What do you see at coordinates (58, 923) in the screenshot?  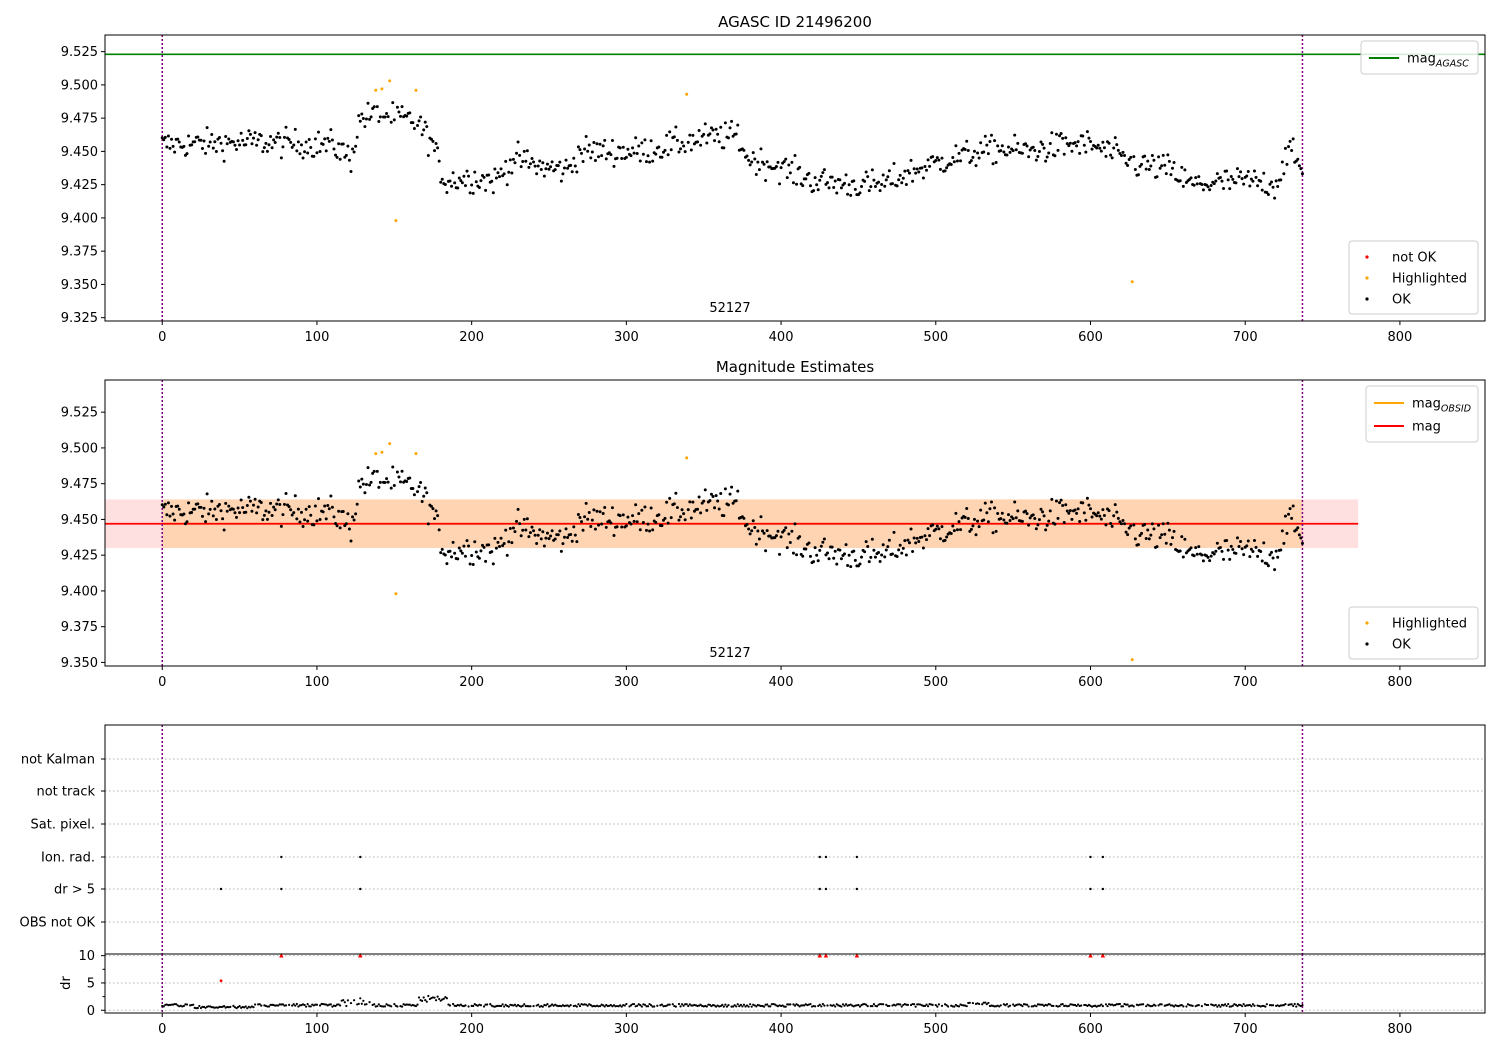 I see `flag-category-label: OBS not OK` at bounding box center [58, 923].